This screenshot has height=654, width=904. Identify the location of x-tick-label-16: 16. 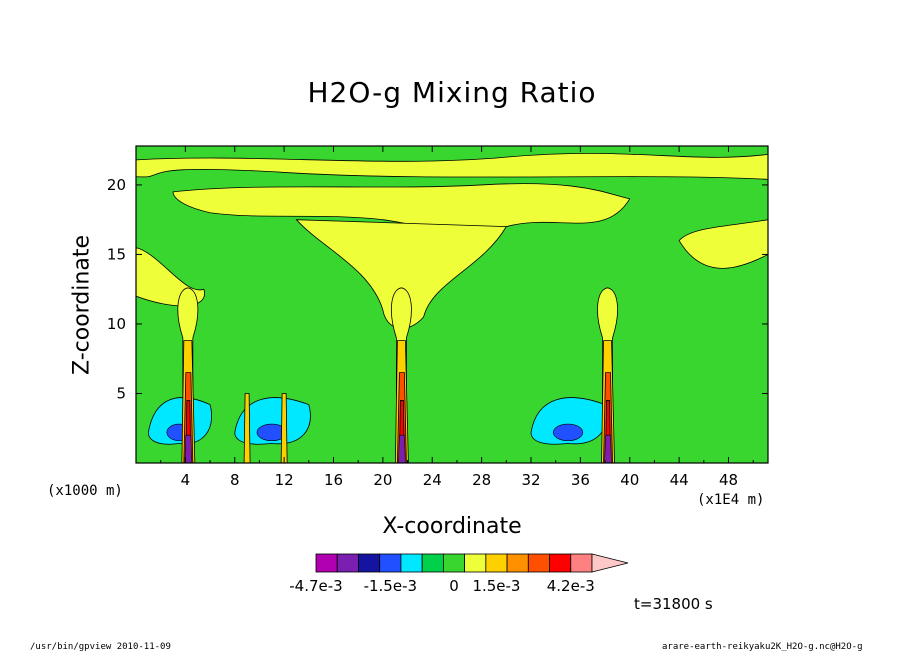
(333, 480).